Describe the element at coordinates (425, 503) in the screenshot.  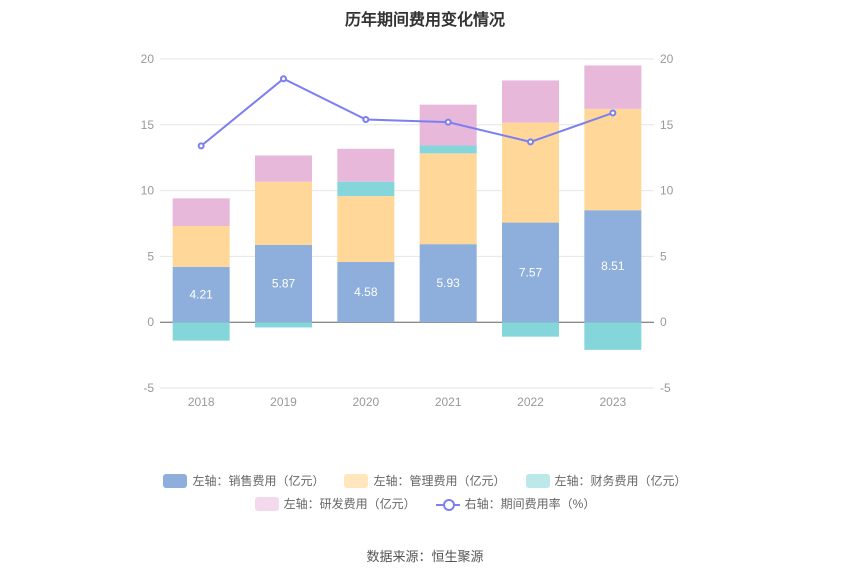
I see `legend-row-2: 左轴：研发费用（亿元） 右轴：期间费用率（%）` at that location.